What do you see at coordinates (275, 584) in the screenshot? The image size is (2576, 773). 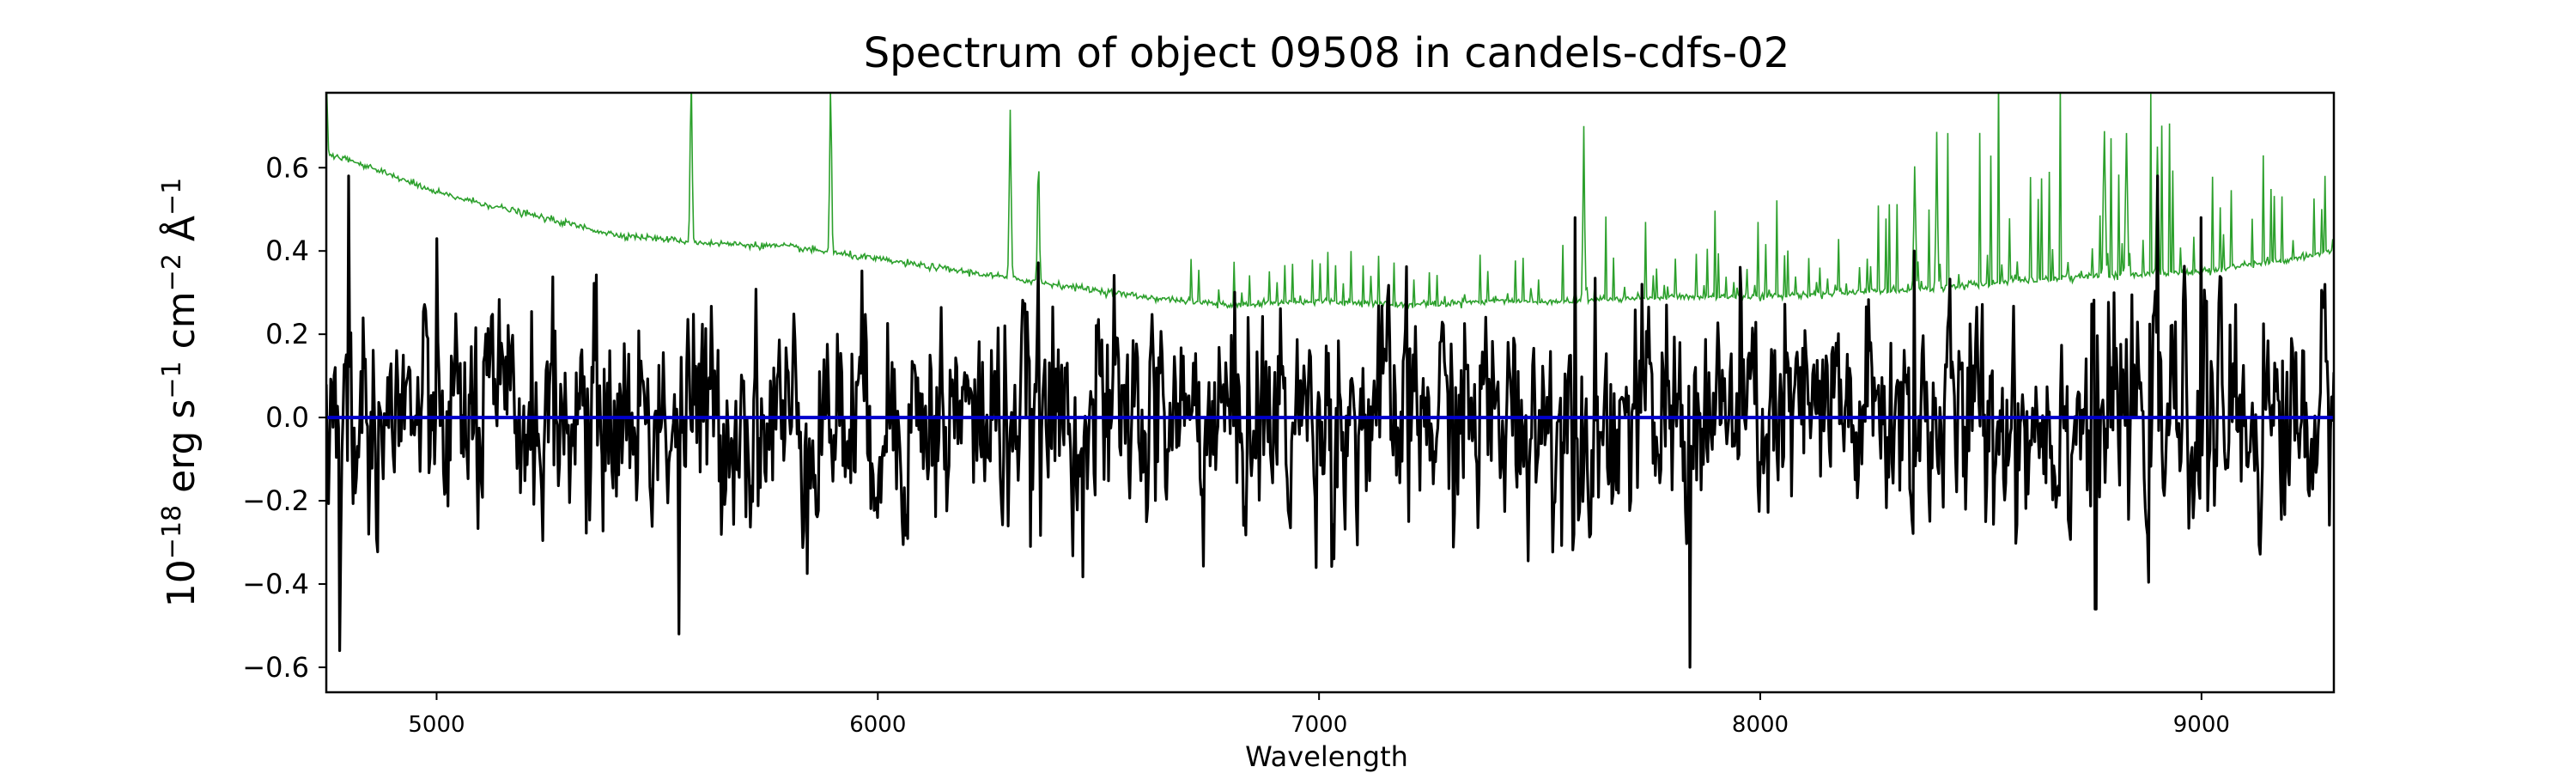 I see `y-tick-label: −0.4` at bounding box center [275, 584].